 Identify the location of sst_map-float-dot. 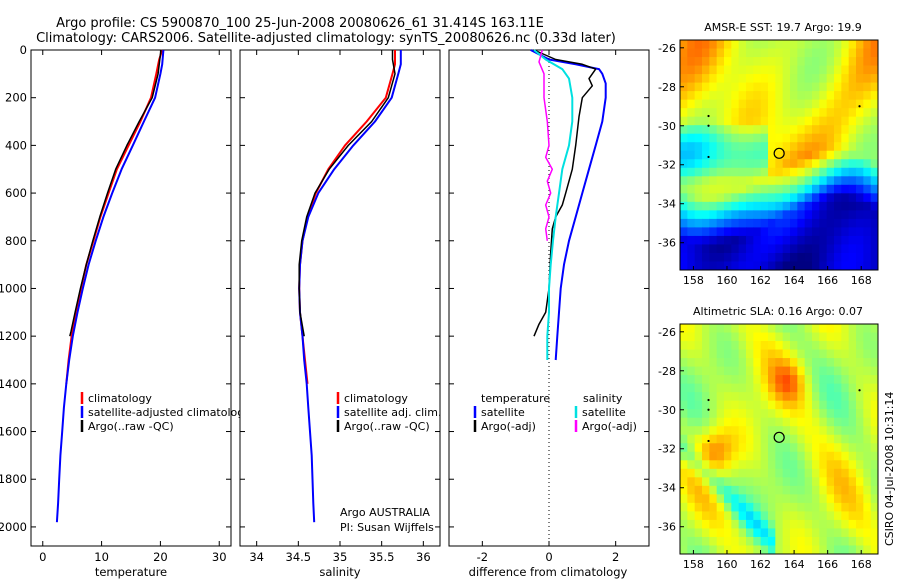
(859, 106).